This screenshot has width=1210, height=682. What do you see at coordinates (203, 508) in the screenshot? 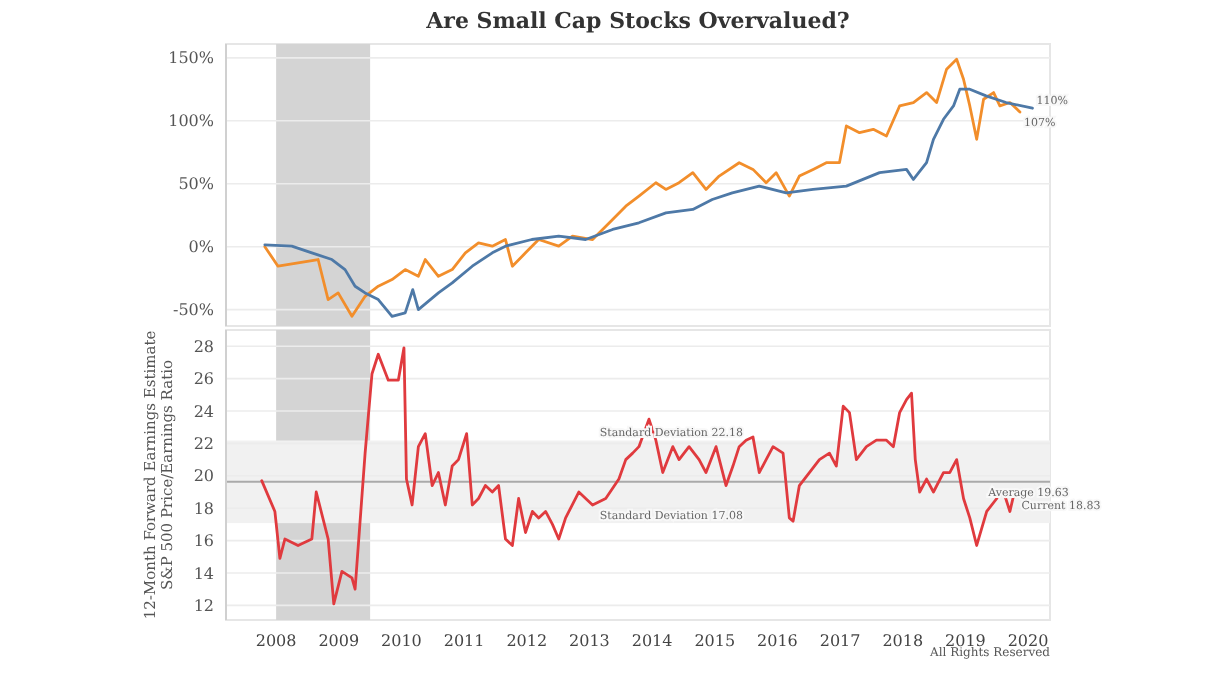
I see `y-tick-label: 18` at bounding box center [203, 508].